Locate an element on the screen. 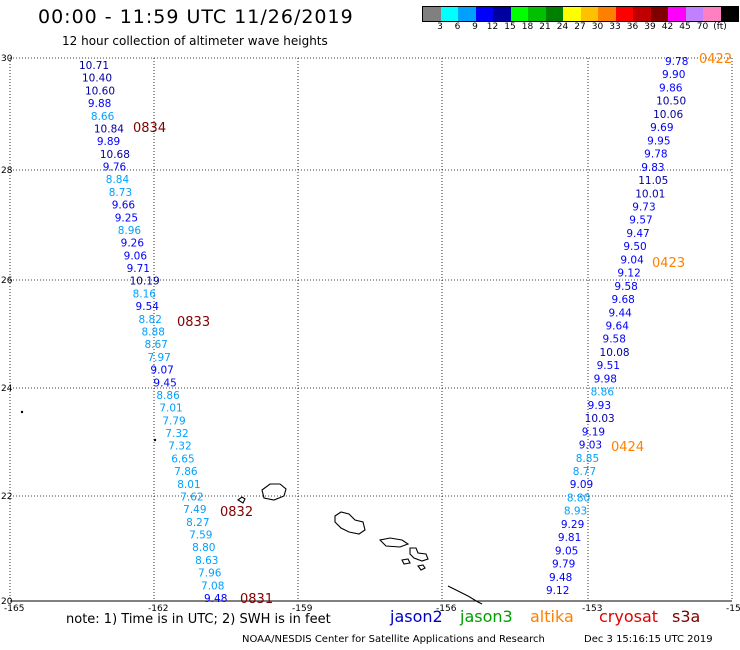  wave-height-value: 11.05 is located at coordinates (653, 181).